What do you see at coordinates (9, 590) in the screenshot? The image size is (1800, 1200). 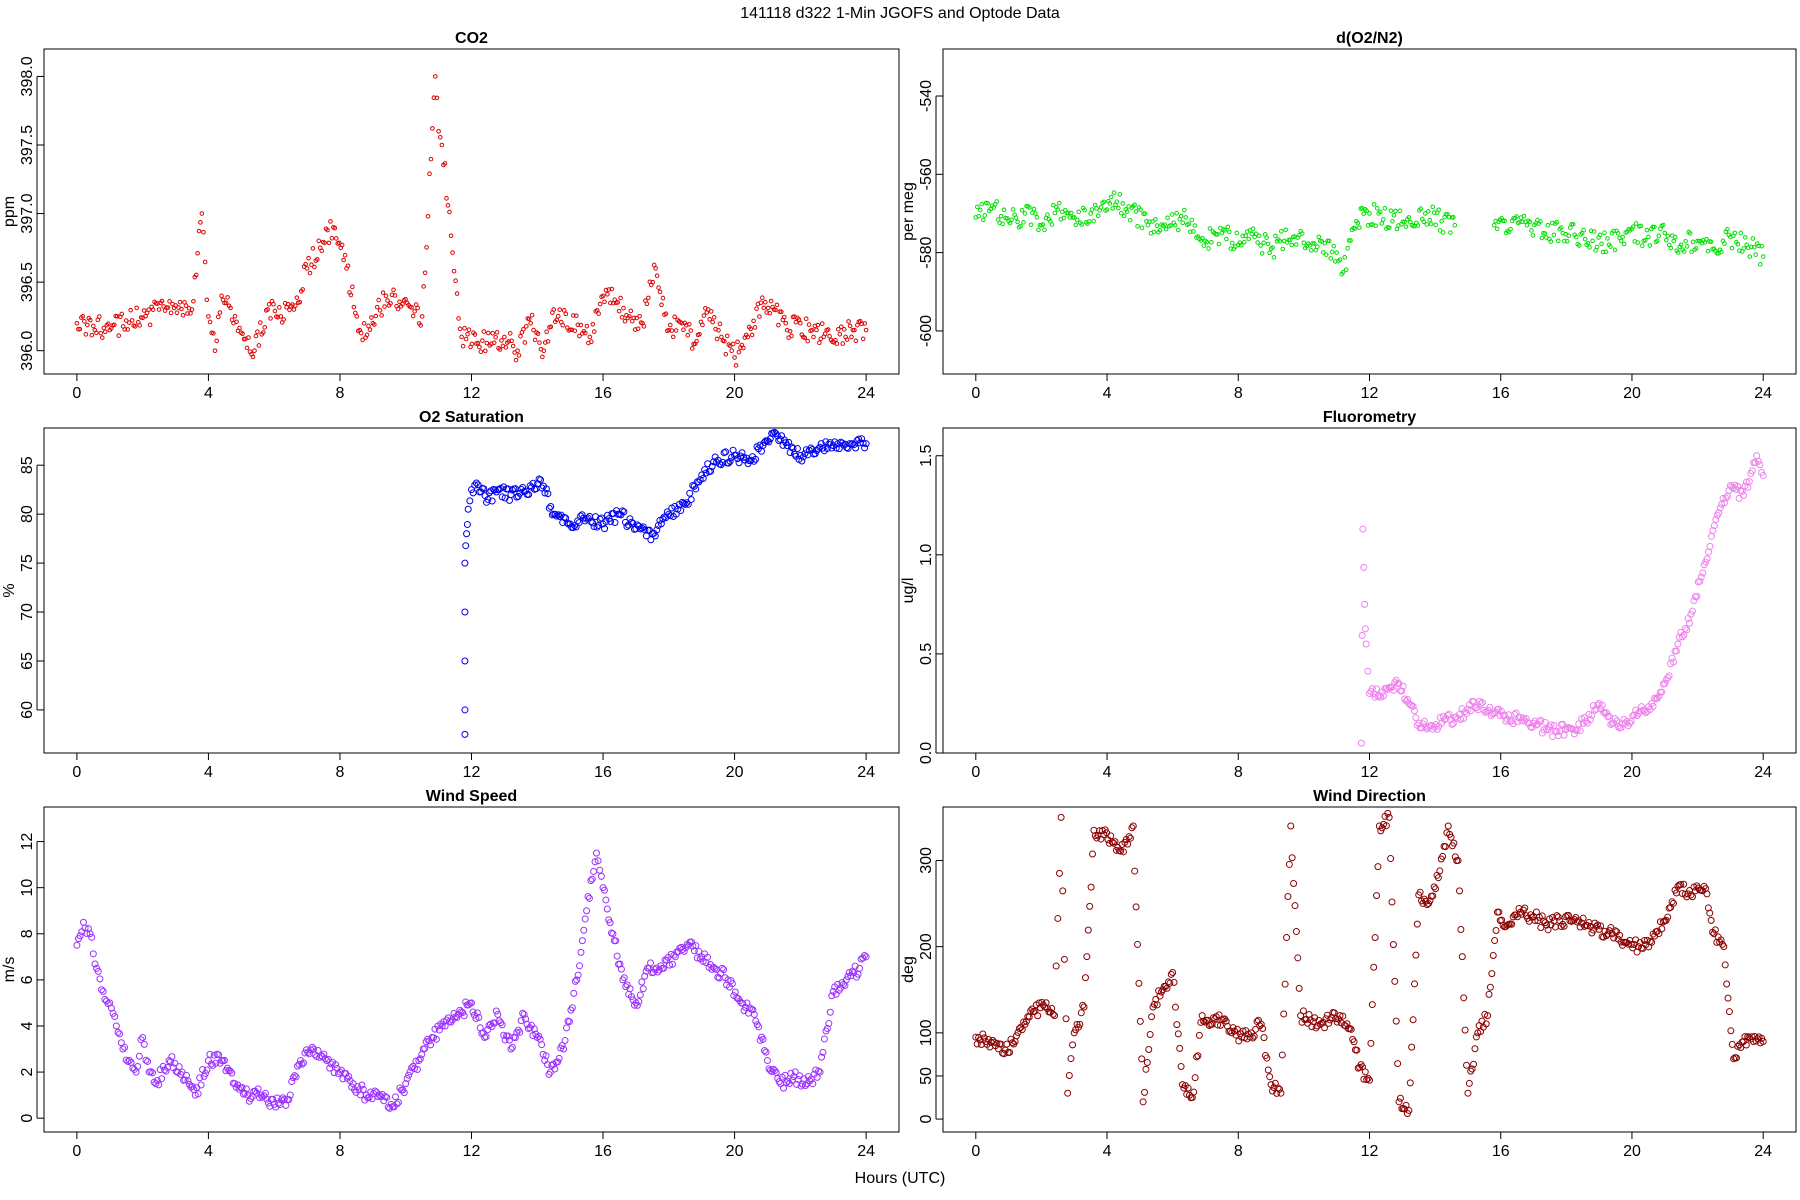 I see `y-axis-label: %` at bounding box center [9, 590].